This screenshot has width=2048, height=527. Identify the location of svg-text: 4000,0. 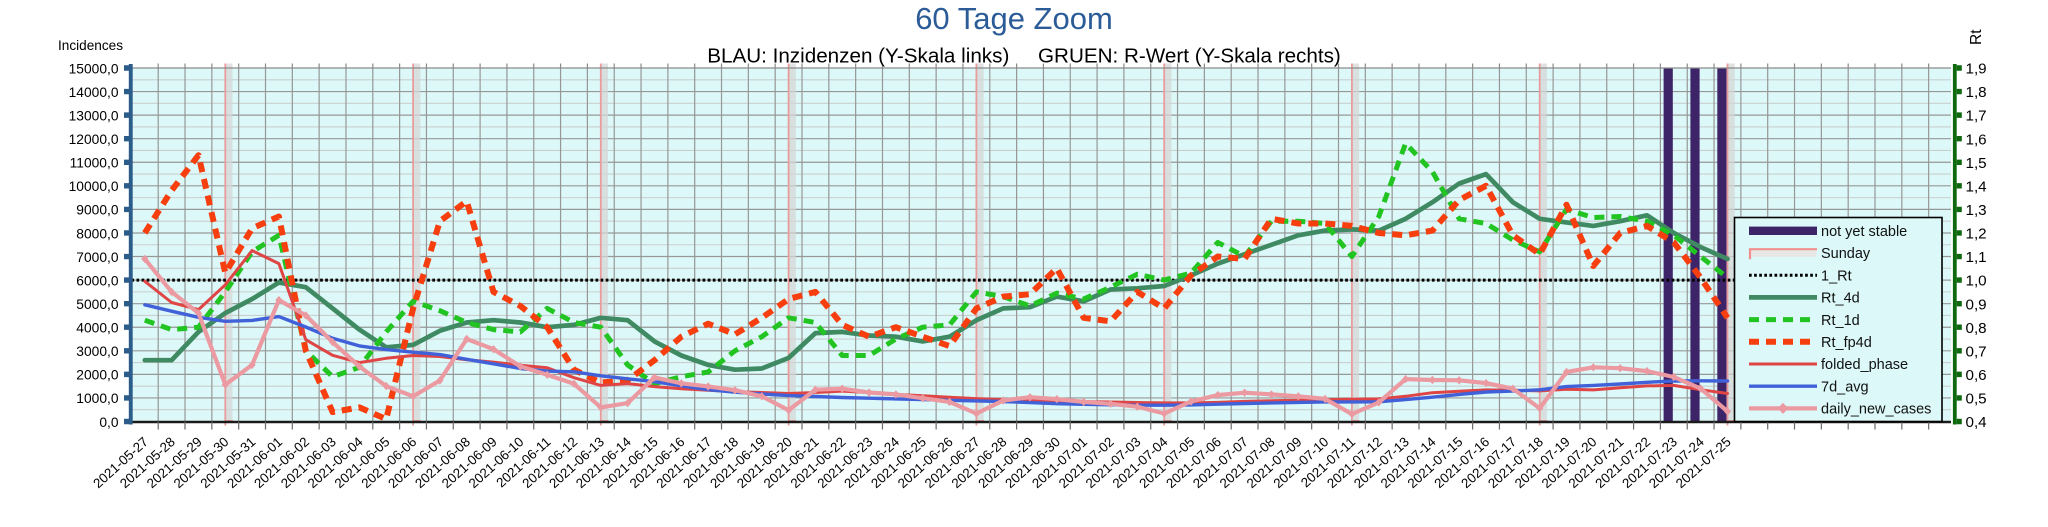
(97, 328).